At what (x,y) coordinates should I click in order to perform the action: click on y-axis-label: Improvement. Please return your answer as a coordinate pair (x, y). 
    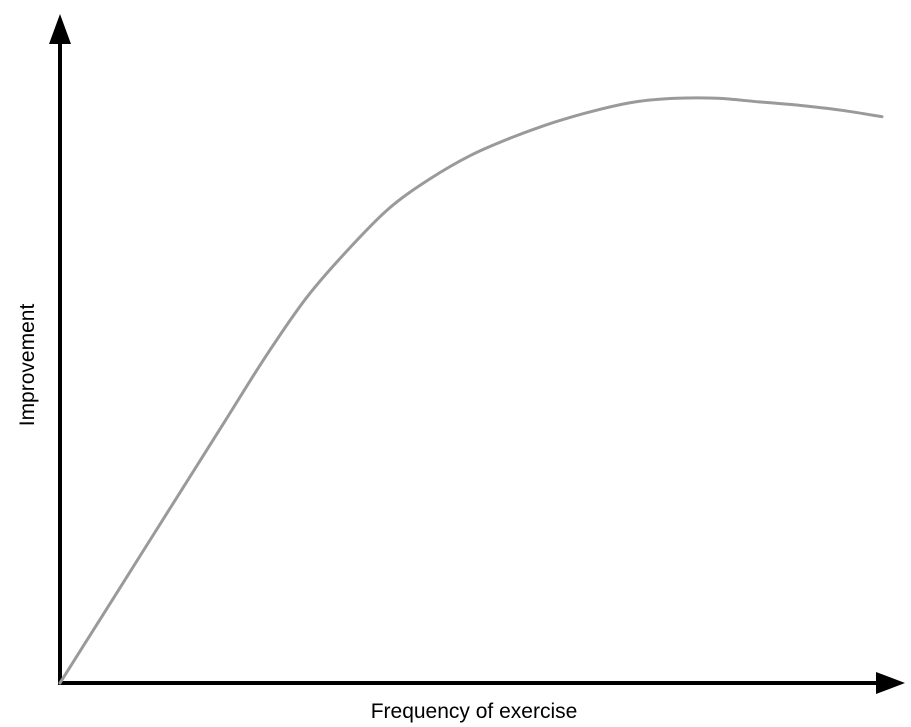
    Looking at the image, I should click on (27, 365).